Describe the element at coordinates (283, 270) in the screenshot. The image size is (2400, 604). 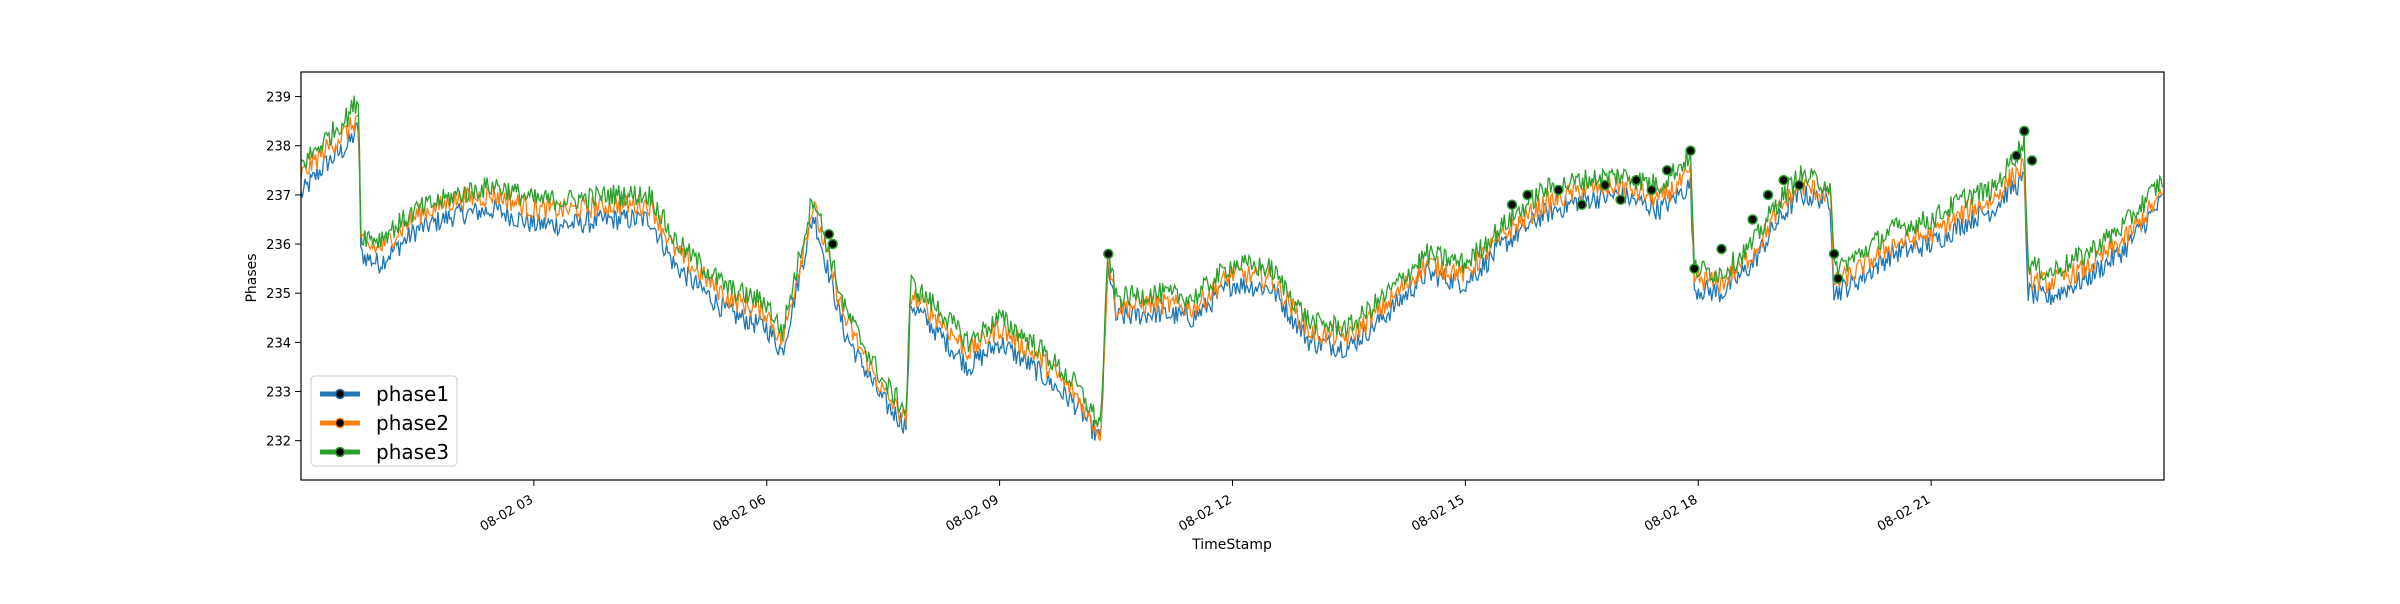
I see `y-axis-ticks: 232 233 234 235 236 237 238 239` at that location.